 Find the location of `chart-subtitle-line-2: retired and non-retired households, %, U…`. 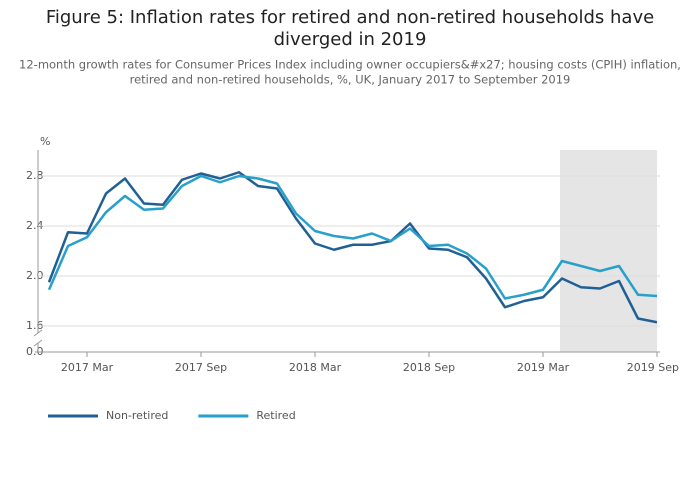

chart-subtitle-line-2: retired and non-retired households, %, U… is located at coordinates (350, 80).